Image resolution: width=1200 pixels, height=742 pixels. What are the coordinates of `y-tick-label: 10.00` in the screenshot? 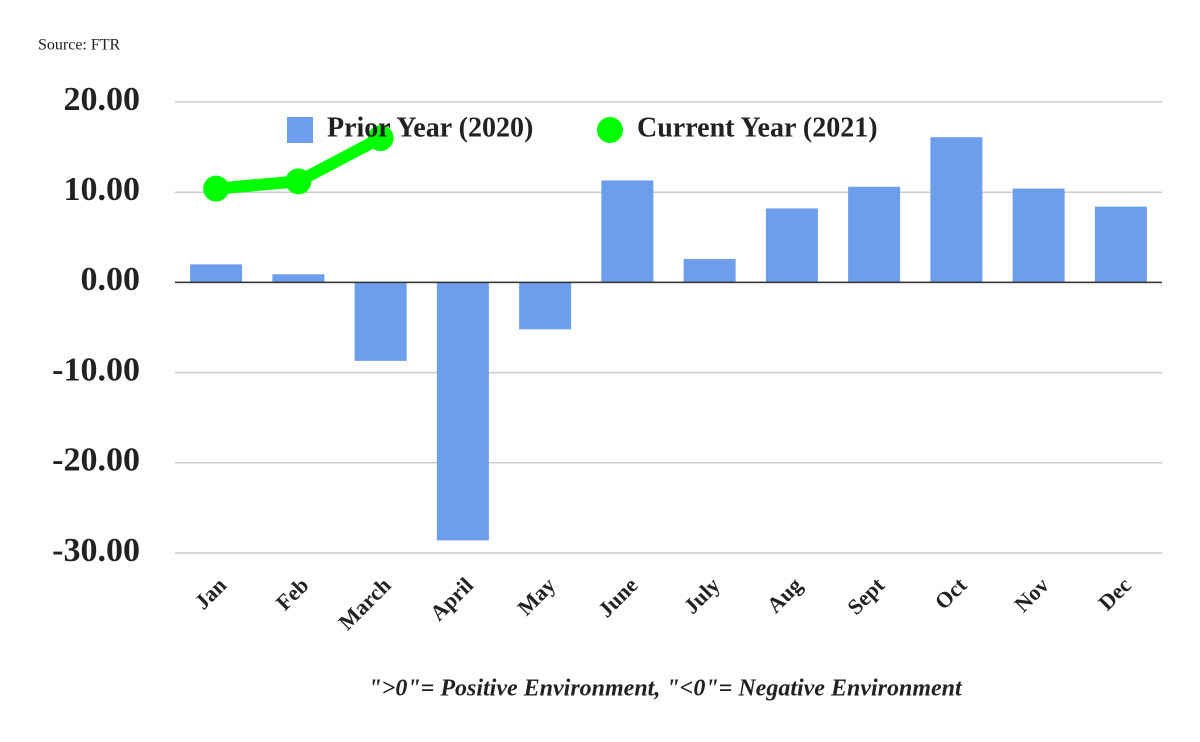 It's located at (102, 189).